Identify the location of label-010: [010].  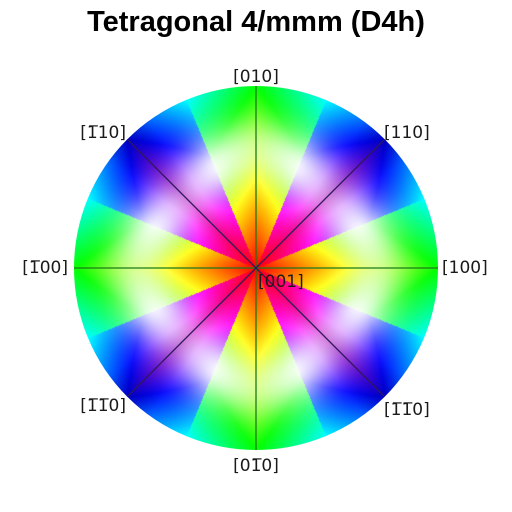
(256, 77).